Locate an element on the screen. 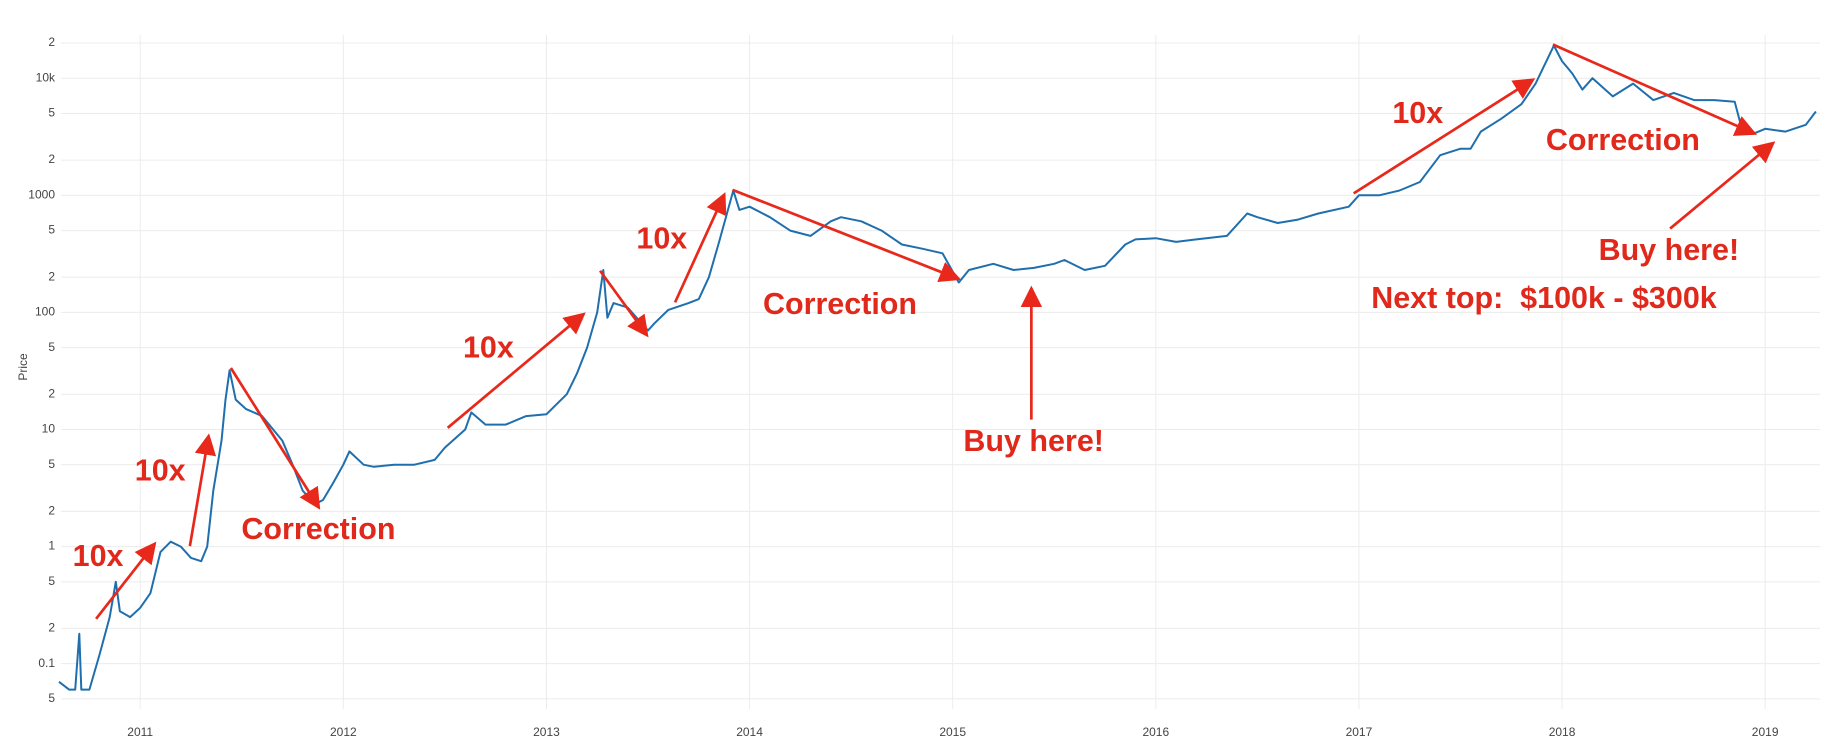  x-tick-label: 2015 is located at coordinates (952, 732).